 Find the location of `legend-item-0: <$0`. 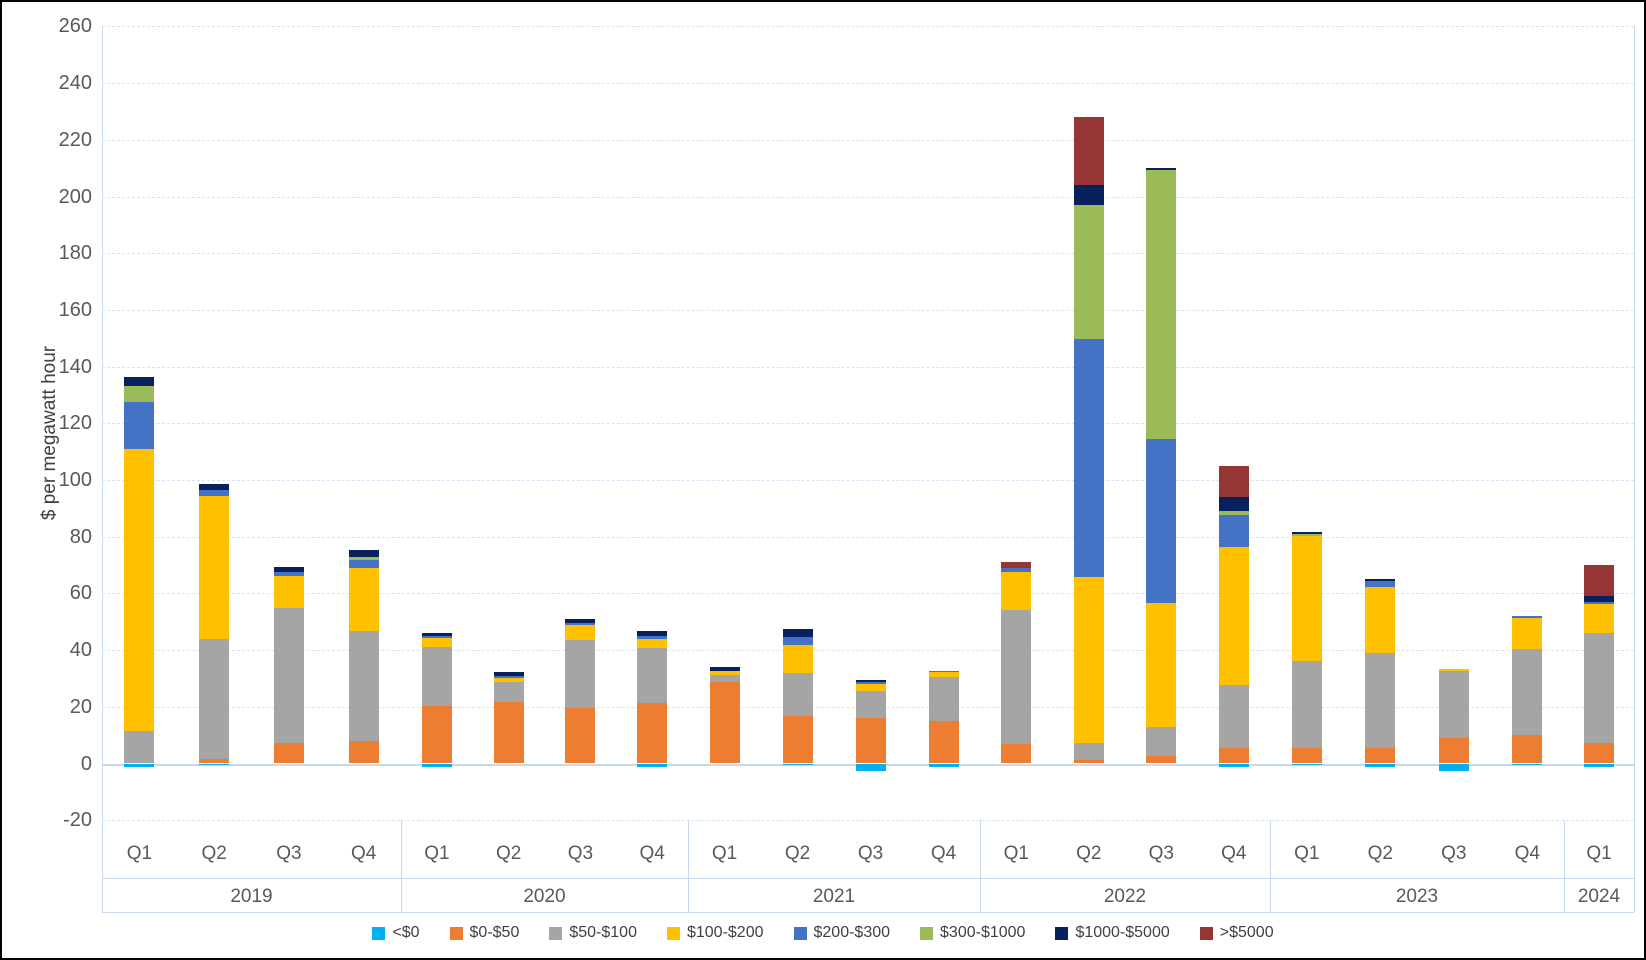

legend-item-0: <$0 is located at coordinates (396, 933).